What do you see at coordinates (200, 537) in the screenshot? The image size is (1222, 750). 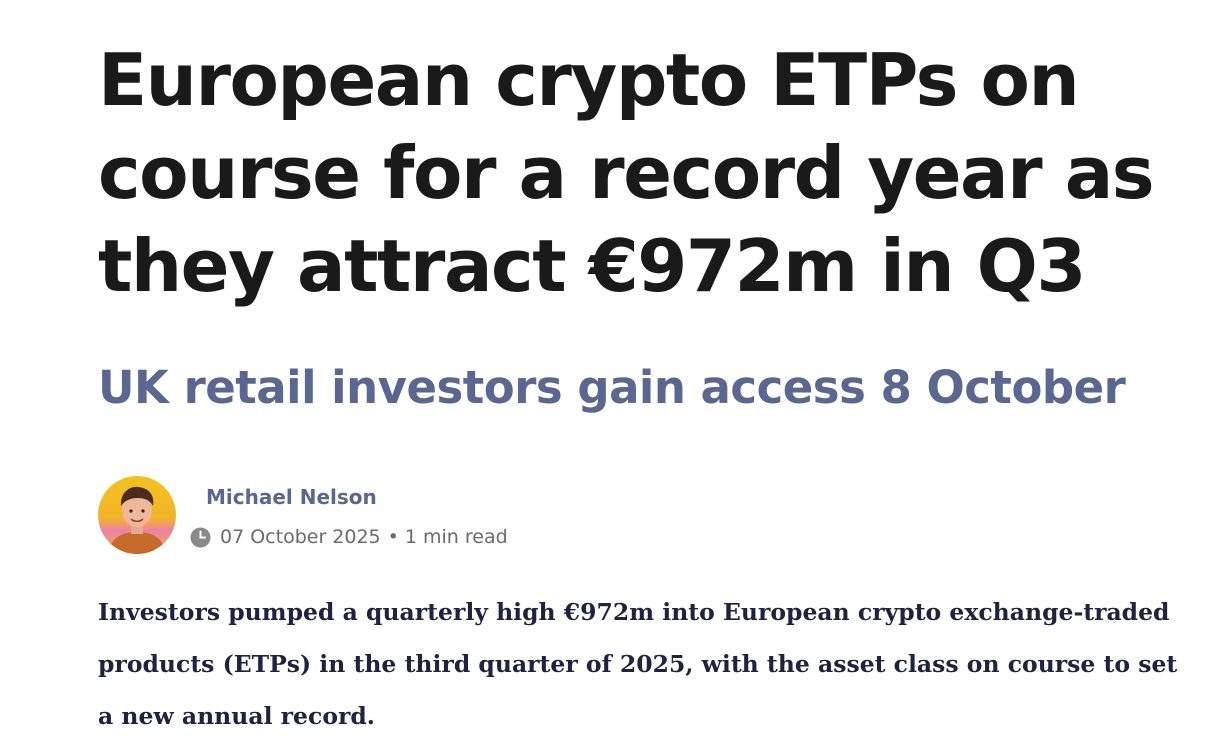 I see `clock-icon` at bounding box center [200, 537].